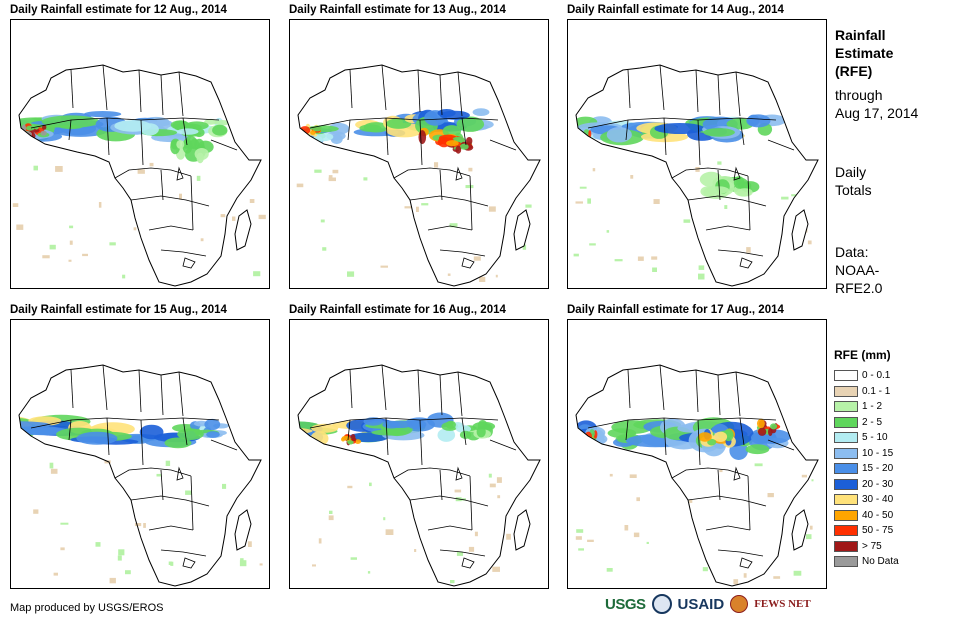 This screenshot has height=626, width=967. Describe the element at coordinates (853, 181) in the screenshot. I see `daily-totals-note: Daily Totals` at that location.